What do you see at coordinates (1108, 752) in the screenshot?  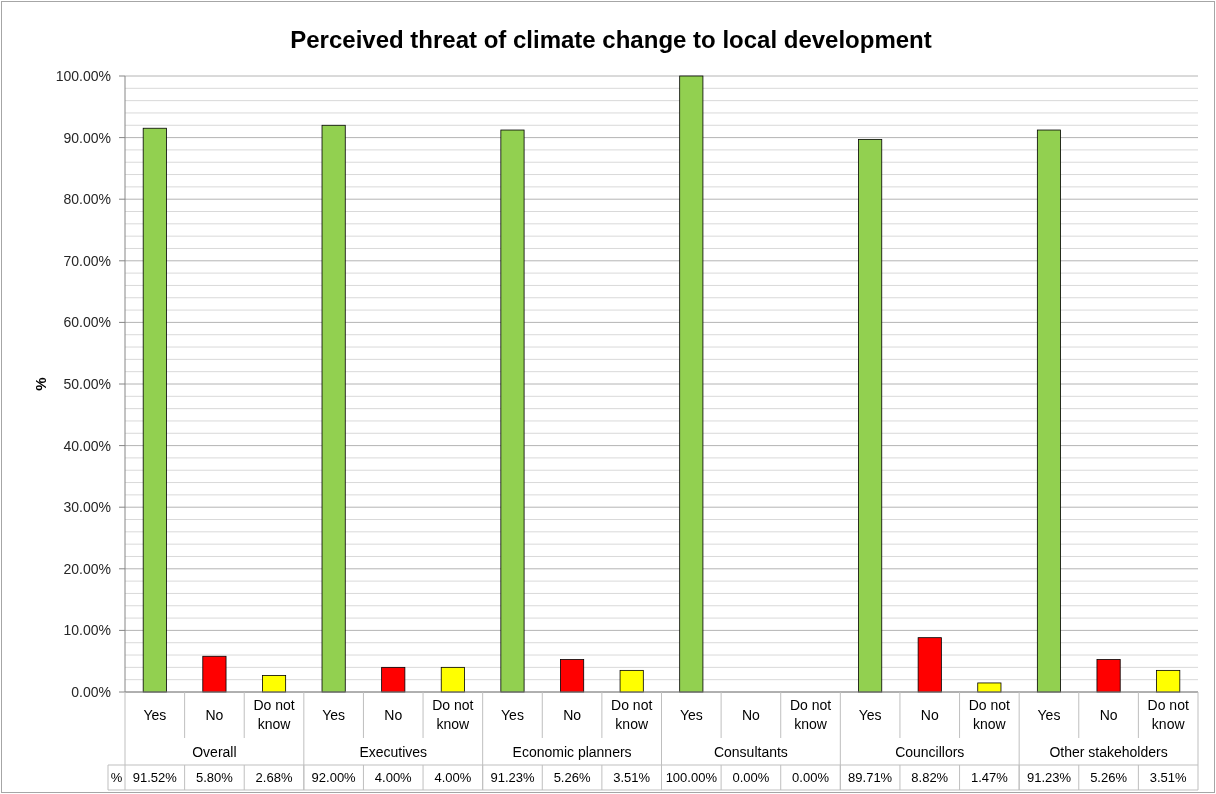 I see `text: Other stakeholders` at bounding box center [1108, 752].